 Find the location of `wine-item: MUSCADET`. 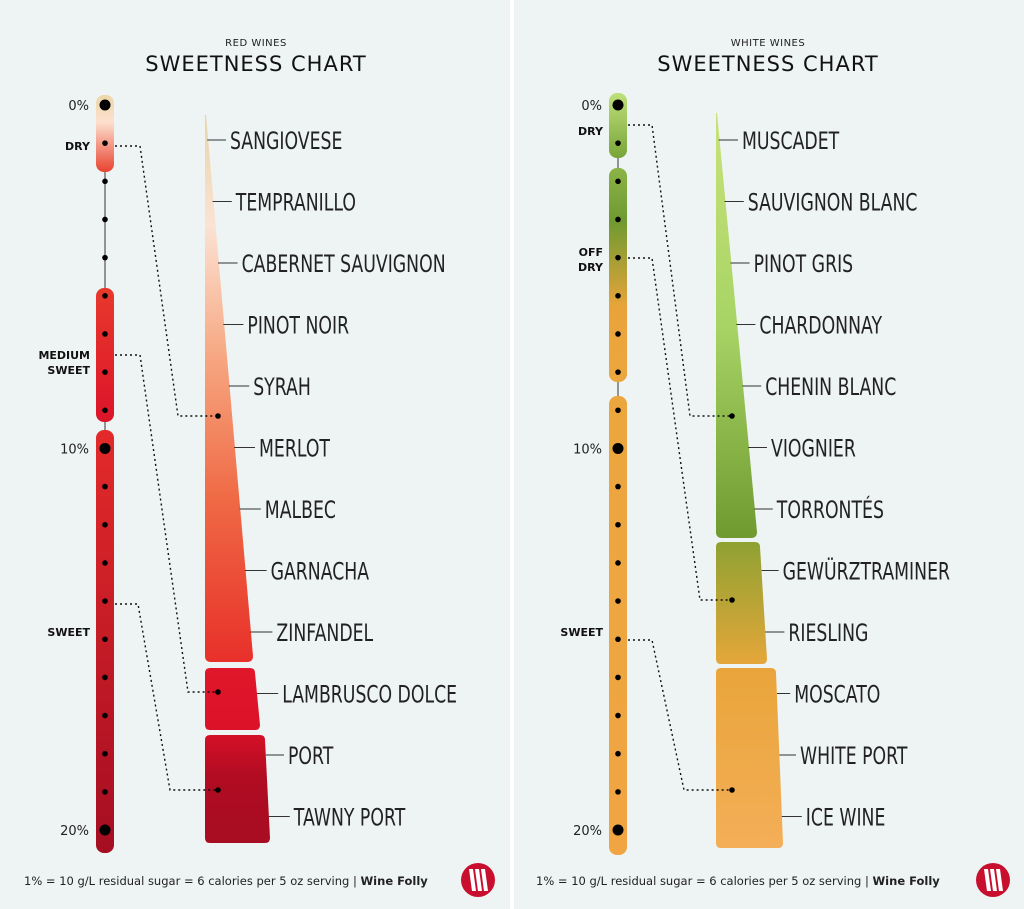

wine-item: MUSCADET is located at coordinates (778, 141).